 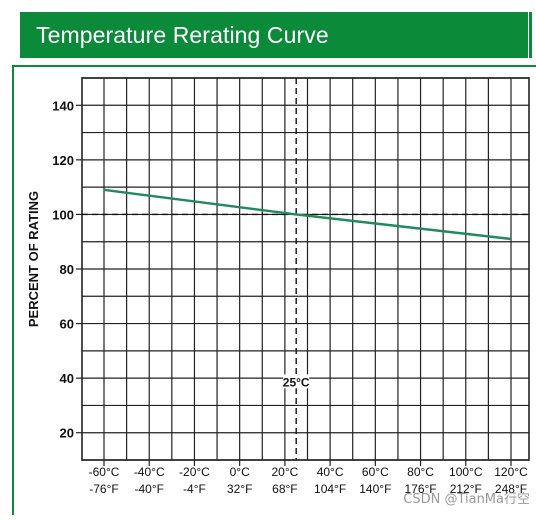 I want to click on y-tick-label: 80, so click(x=67, y=269).